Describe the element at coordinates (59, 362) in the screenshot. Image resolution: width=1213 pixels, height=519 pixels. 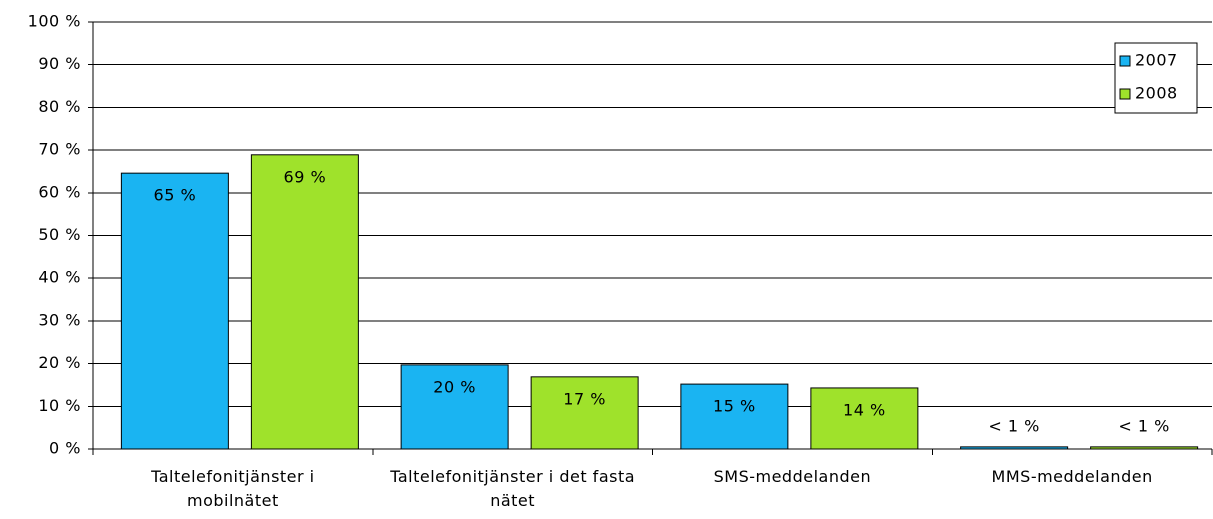
I see `y-tick-label: 20 %` at that location.